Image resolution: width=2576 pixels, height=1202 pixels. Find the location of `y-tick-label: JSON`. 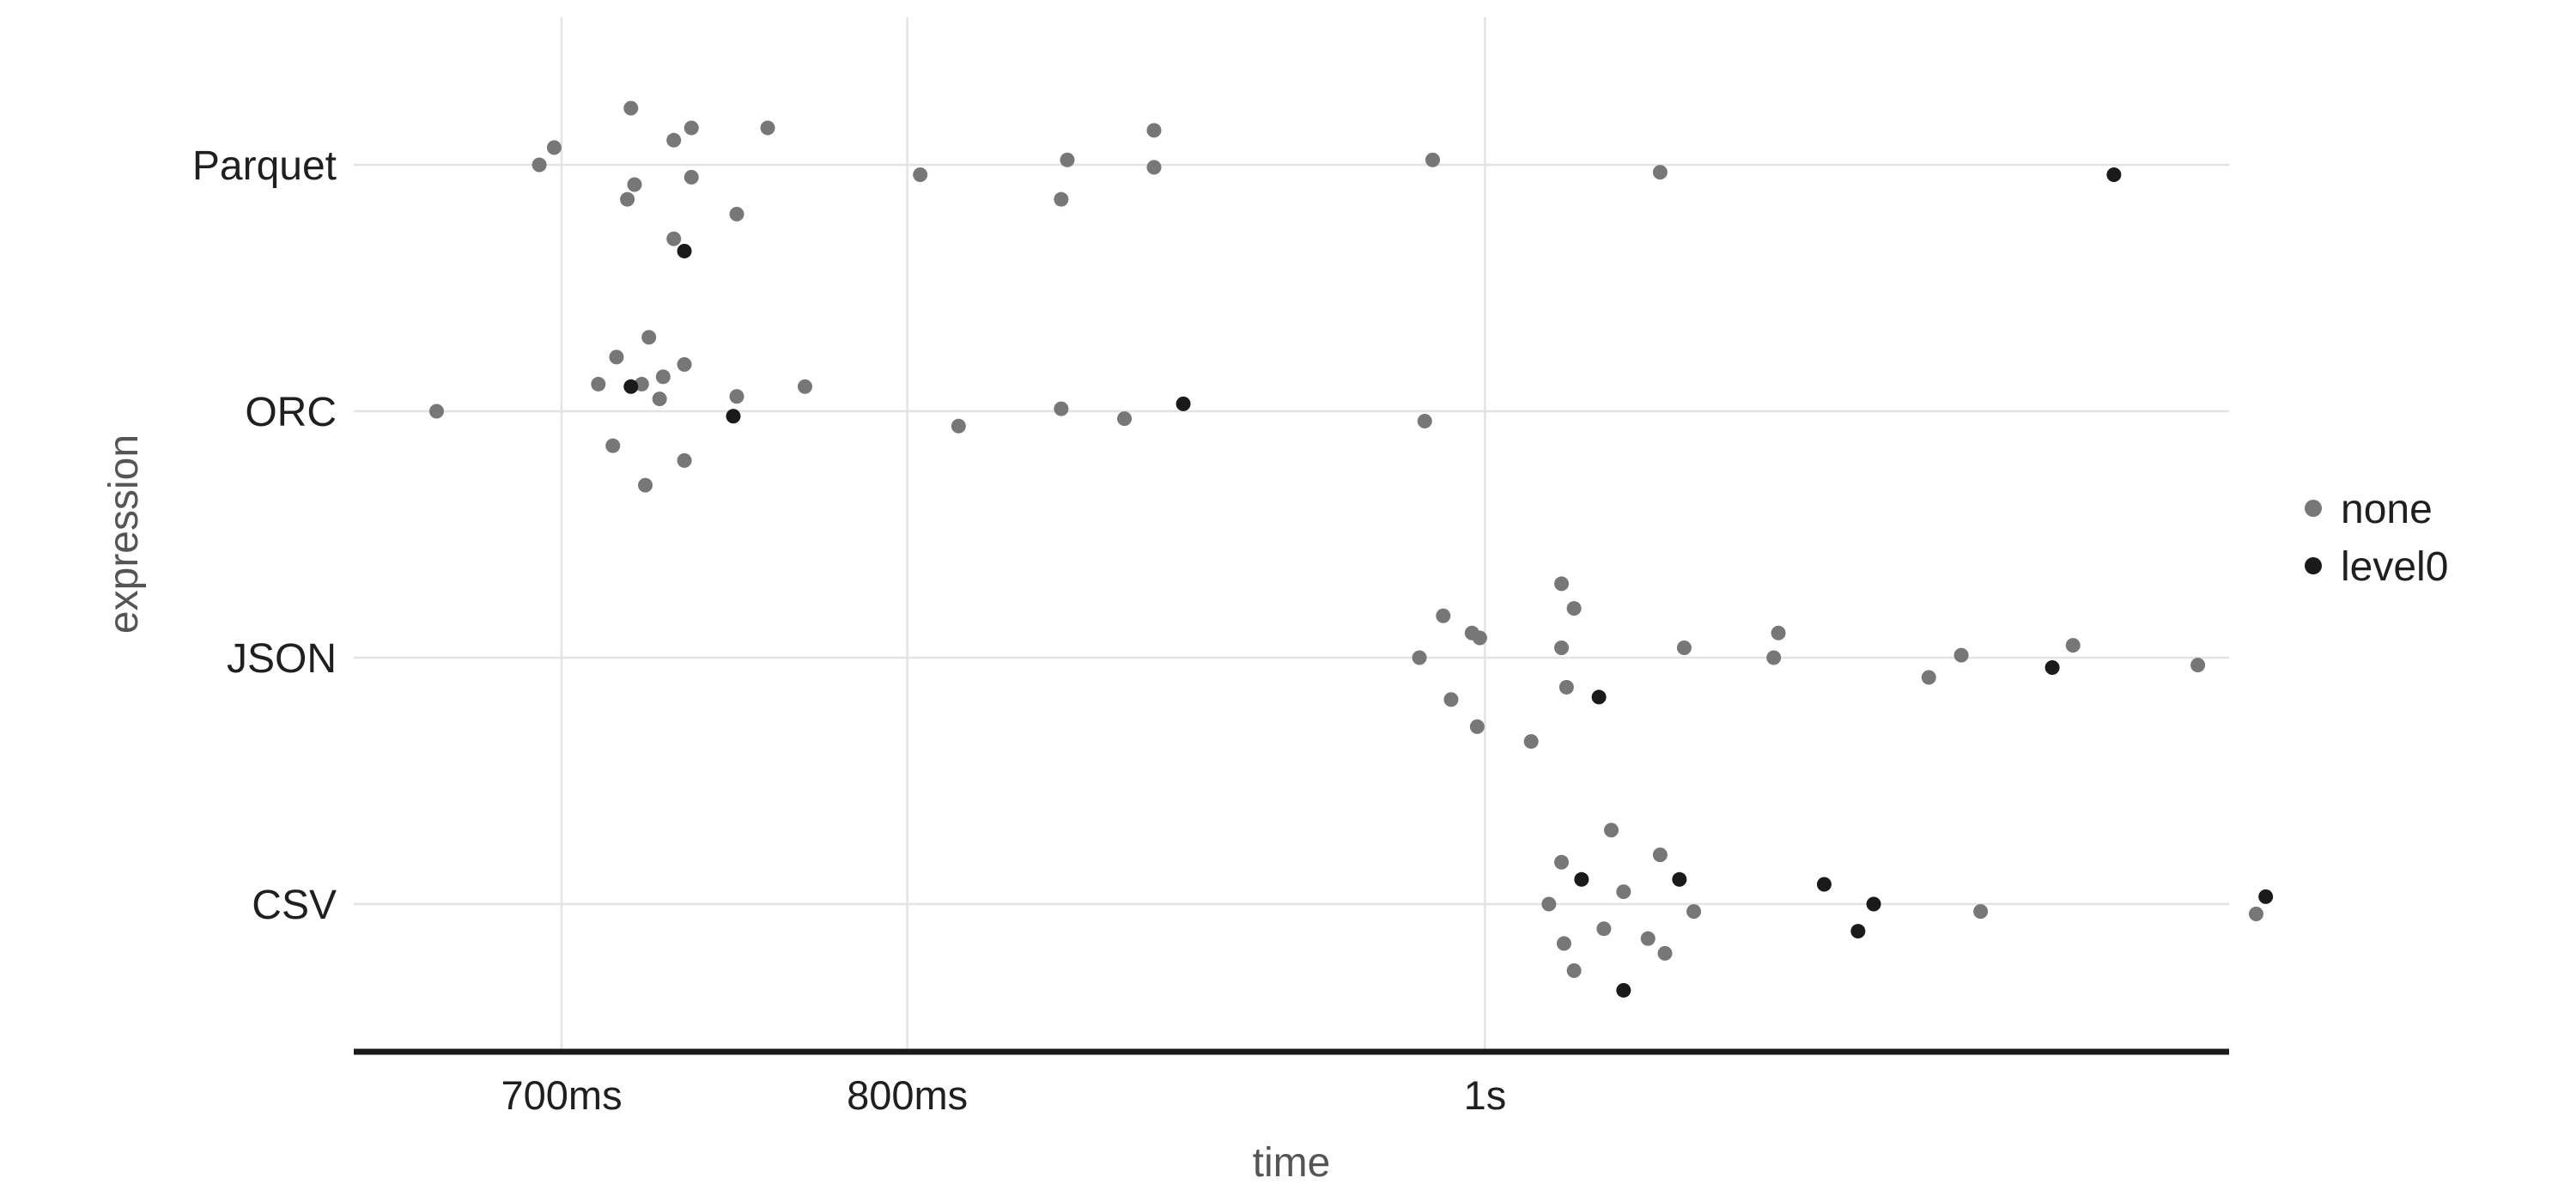

y-tick-label: JSON is located at coordinates (282, 659).